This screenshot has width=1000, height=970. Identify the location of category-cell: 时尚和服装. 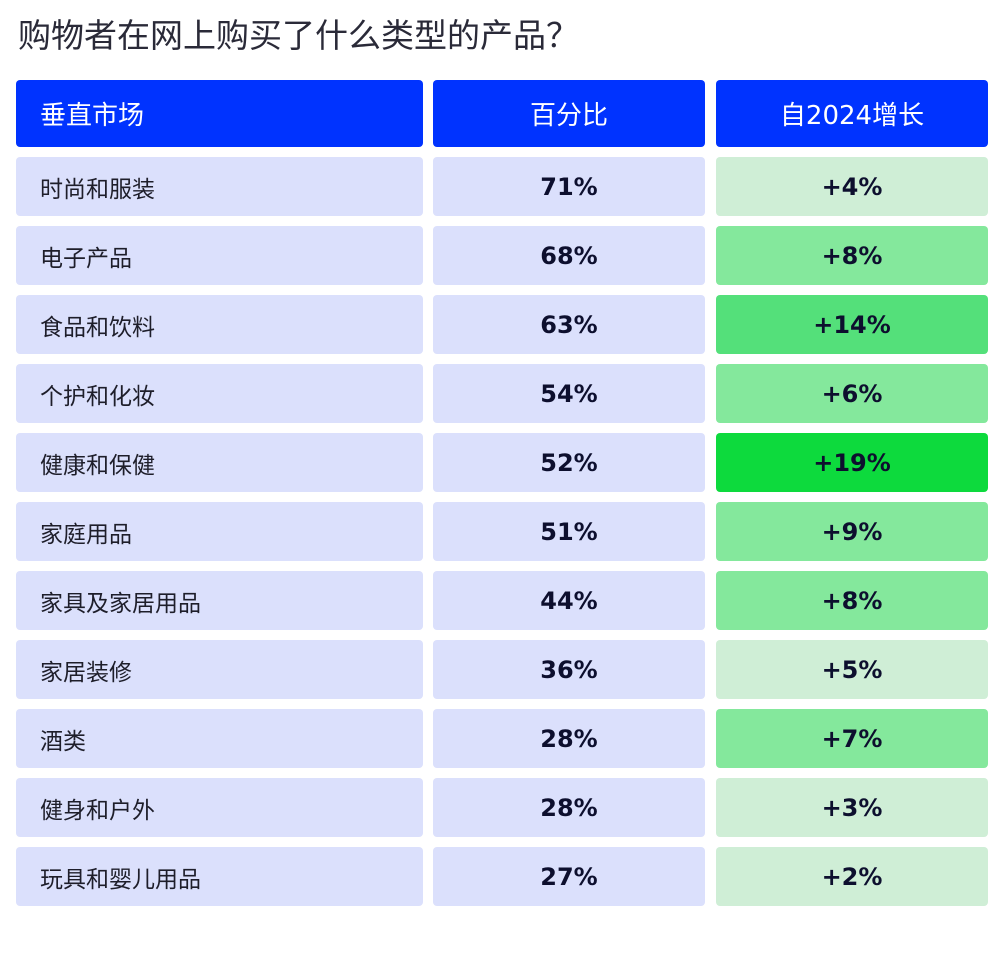
(219, 186).